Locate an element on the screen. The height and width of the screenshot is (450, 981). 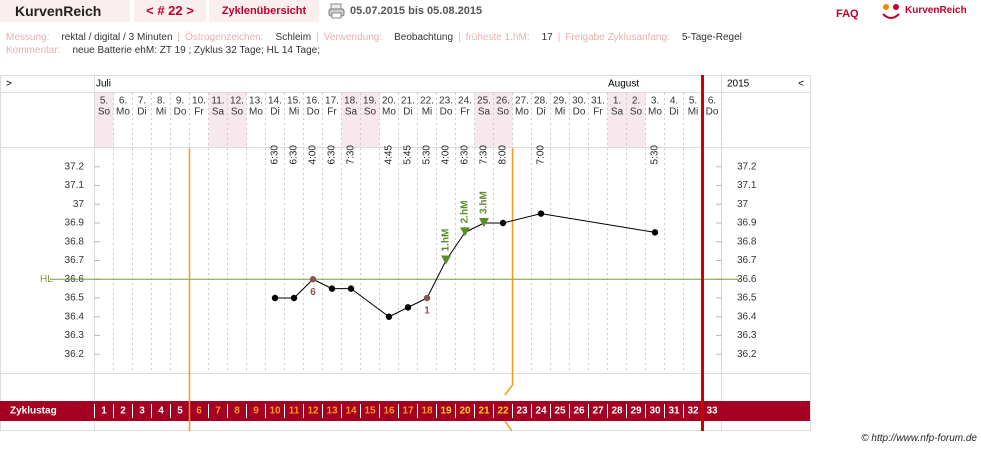
weekday-label: Di is located at coordinates (141, 112).